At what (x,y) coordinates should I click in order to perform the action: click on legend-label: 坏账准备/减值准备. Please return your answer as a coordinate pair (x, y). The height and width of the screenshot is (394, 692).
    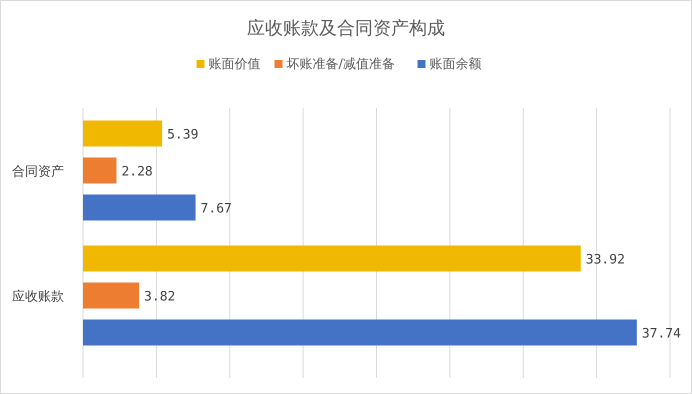
    Looking at the image, I should click on (340, 64).